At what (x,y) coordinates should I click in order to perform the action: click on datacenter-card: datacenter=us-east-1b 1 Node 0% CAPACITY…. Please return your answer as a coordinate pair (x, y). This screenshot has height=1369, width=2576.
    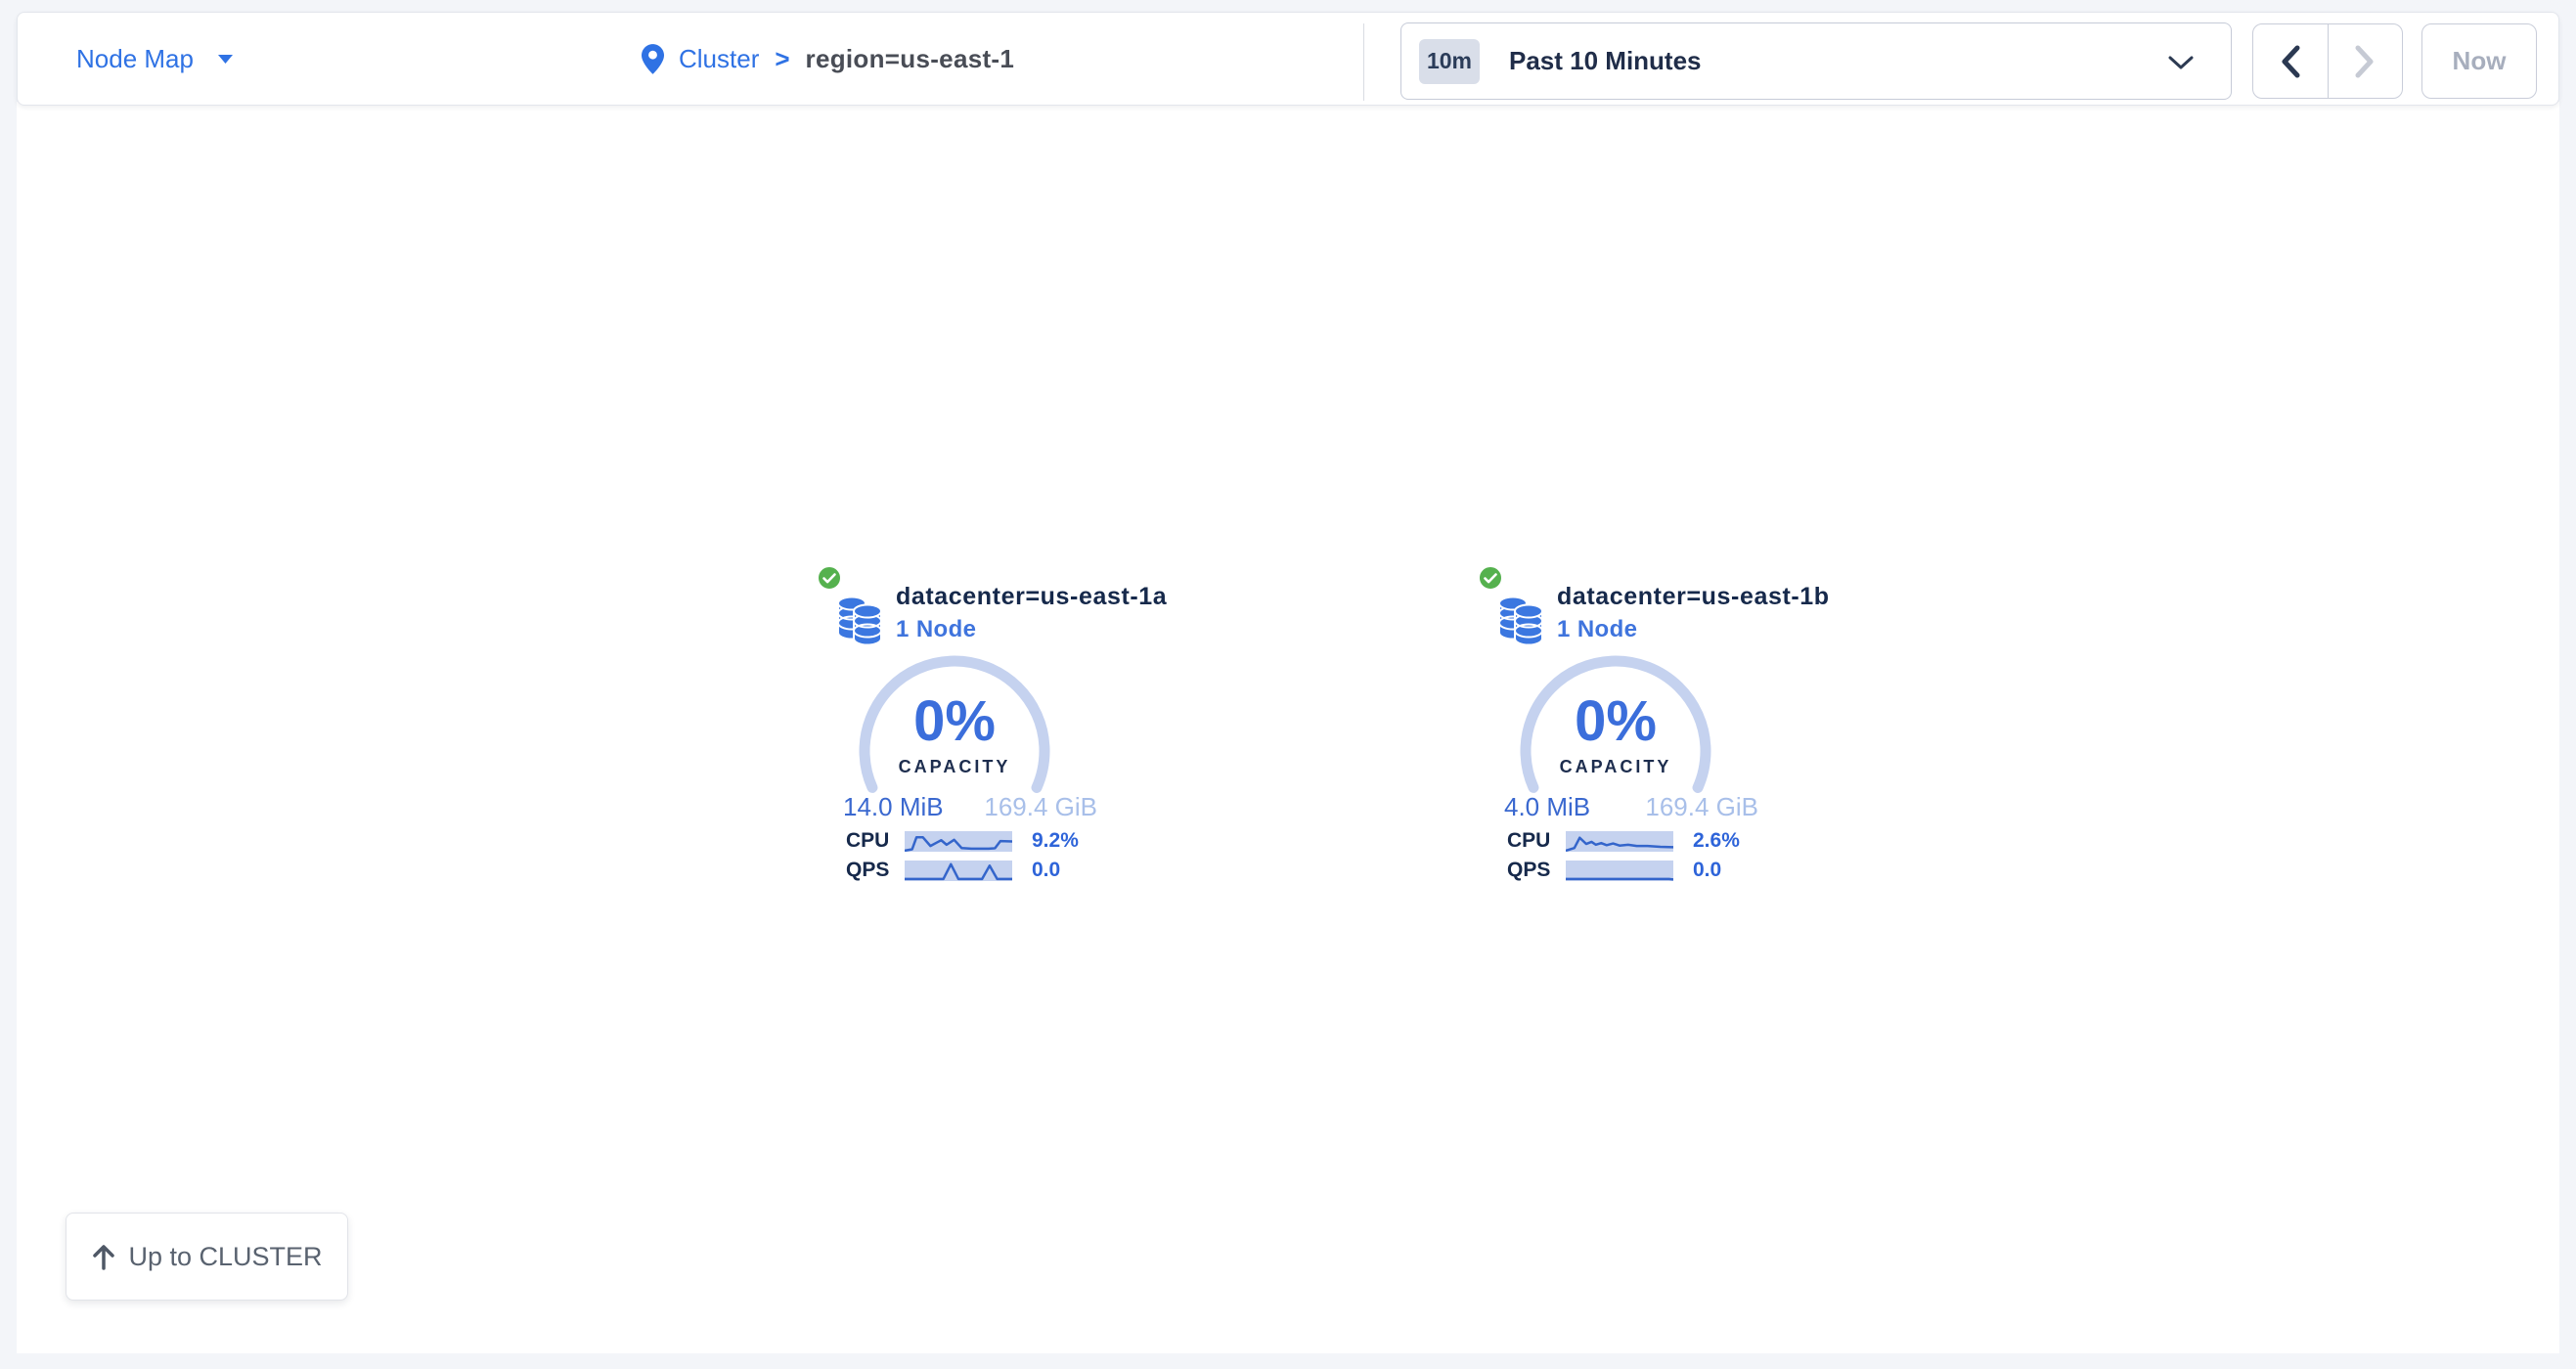
    Looking at the image, I should click on (1653, 727).